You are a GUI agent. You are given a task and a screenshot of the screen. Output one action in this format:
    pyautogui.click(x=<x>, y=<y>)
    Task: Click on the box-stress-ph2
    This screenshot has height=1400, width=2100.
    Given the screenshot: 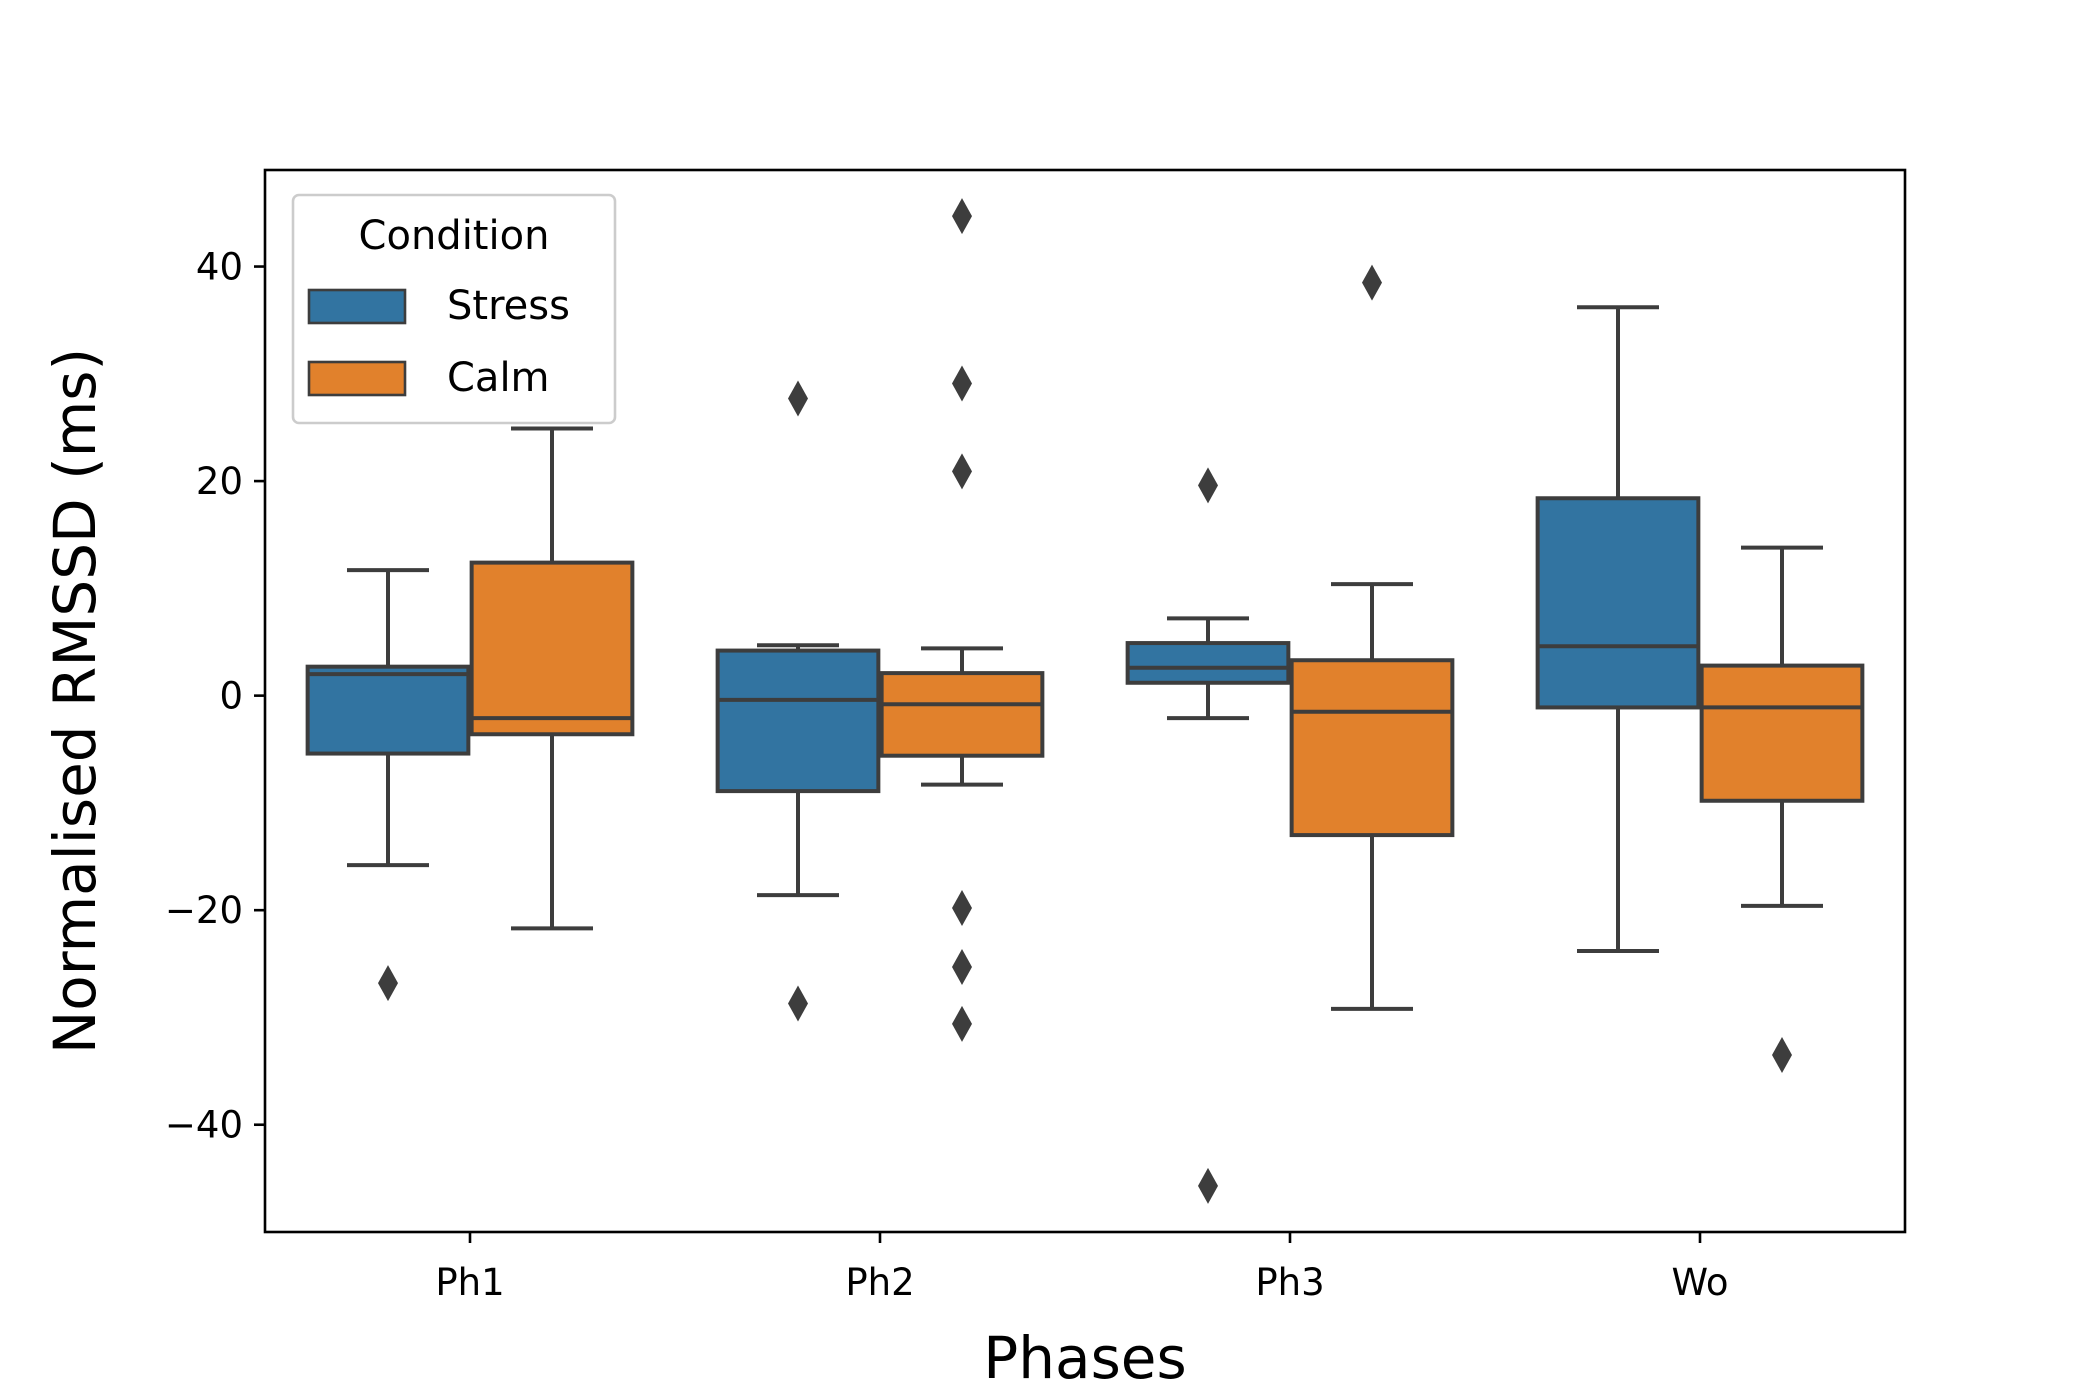 What is the action you would take?
    pyautogui.click(x=798, y=701)
    